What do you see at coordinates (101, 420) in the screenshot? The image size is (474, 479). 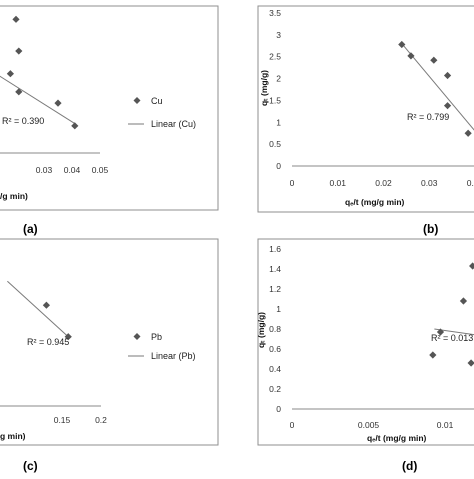 I see `panel-c-x-tick-label: 0.2` at bounding box center [101, 420].